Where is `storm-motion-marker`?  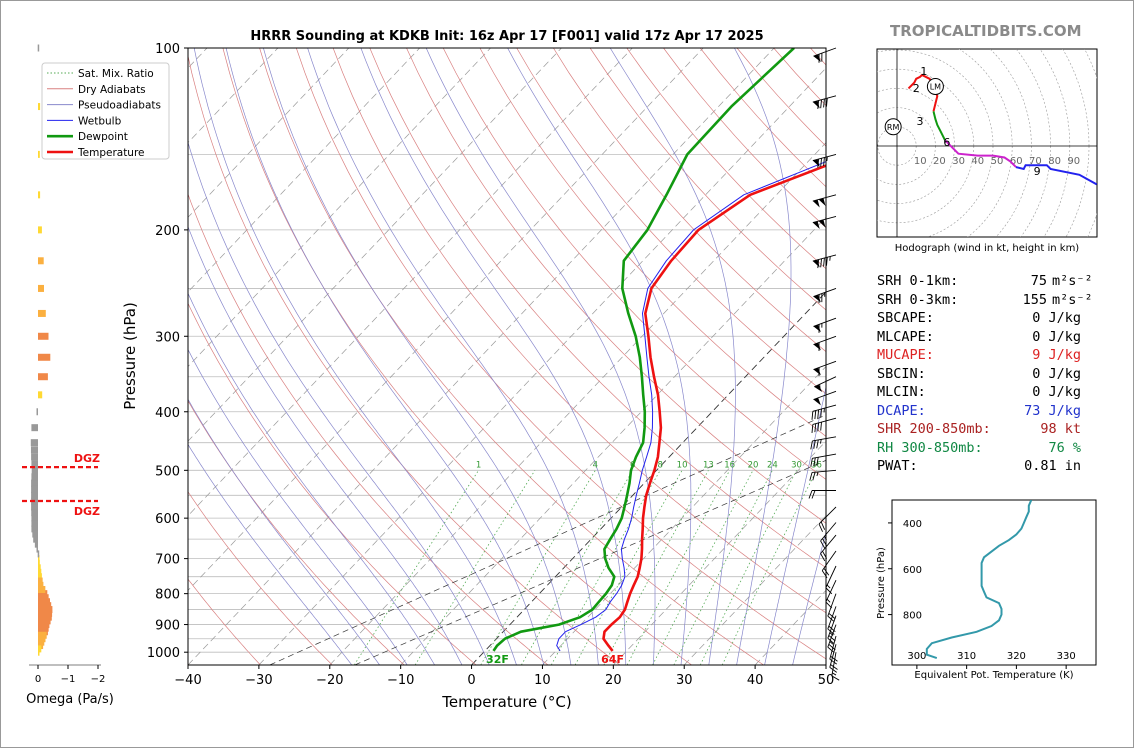
storm-motion-marker is located at coordinates (935, 86).